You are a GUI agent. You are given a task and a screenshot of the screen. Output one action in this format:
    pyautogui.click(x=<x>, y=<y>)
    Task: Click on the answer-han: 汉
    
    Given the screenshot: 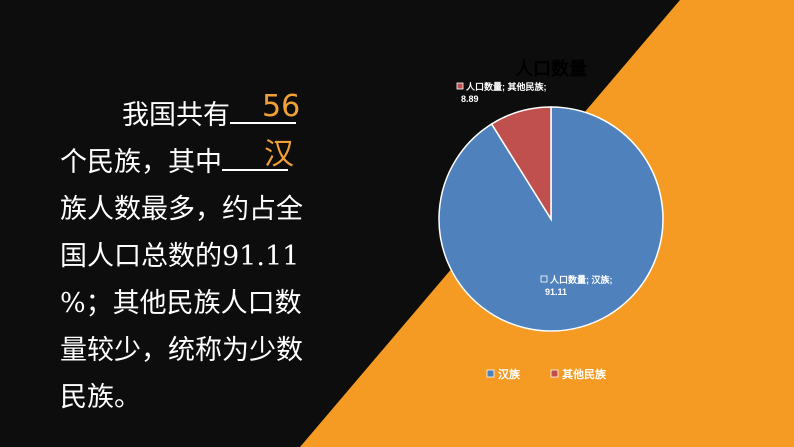 What is the action you would take?
    pyautogui.click(x=279, y=154)
    